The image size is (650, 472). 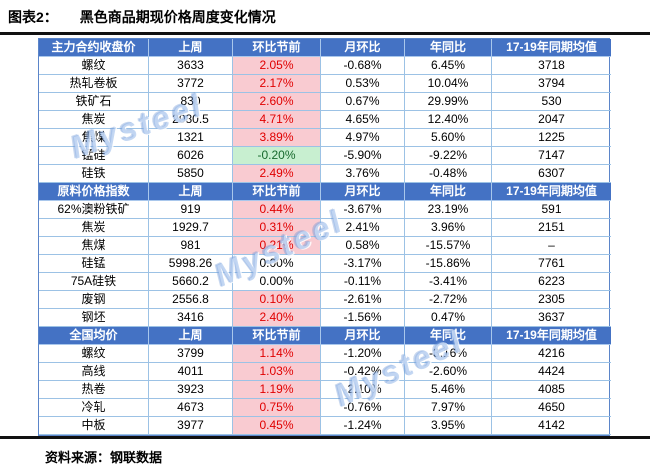 What do you see at coordinates (191, 282) in the screenshot?
I see `cell-last-week: 5660.2` at bounding box center [191, 282].